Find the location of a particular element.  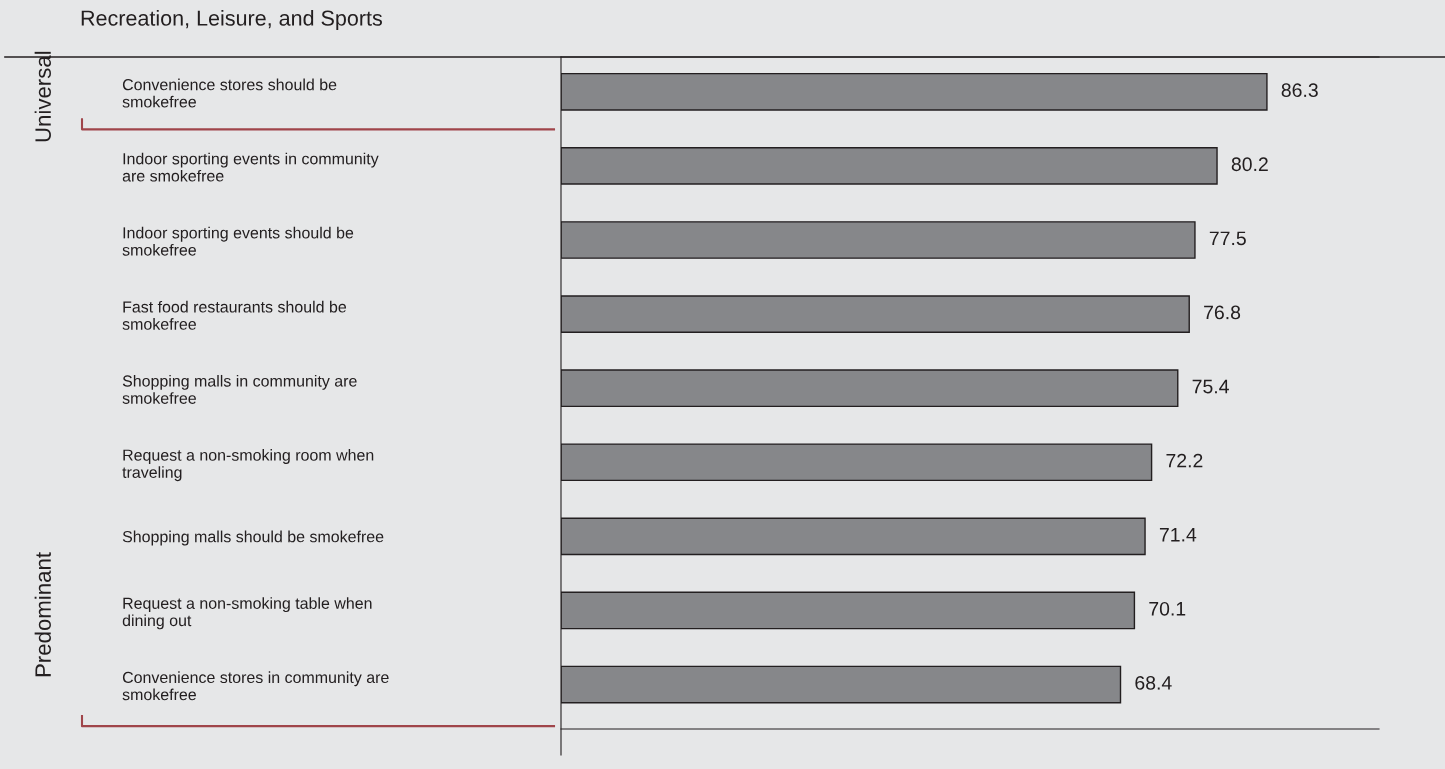

data-label: 75.4 is located at coordinates (1210, 386).